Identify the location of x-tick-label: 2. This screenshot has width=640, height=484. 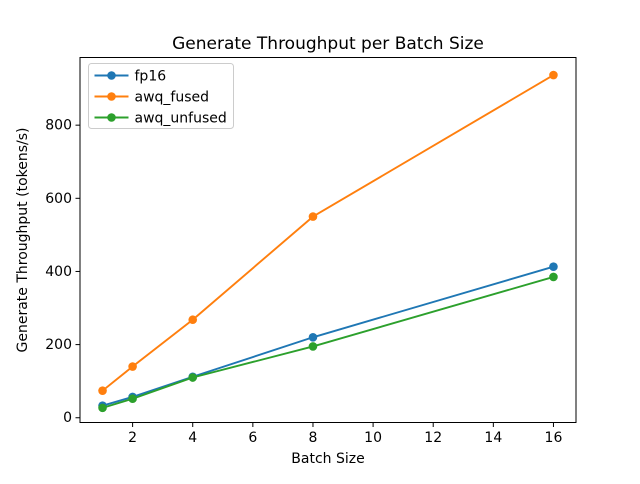
(132, 438).